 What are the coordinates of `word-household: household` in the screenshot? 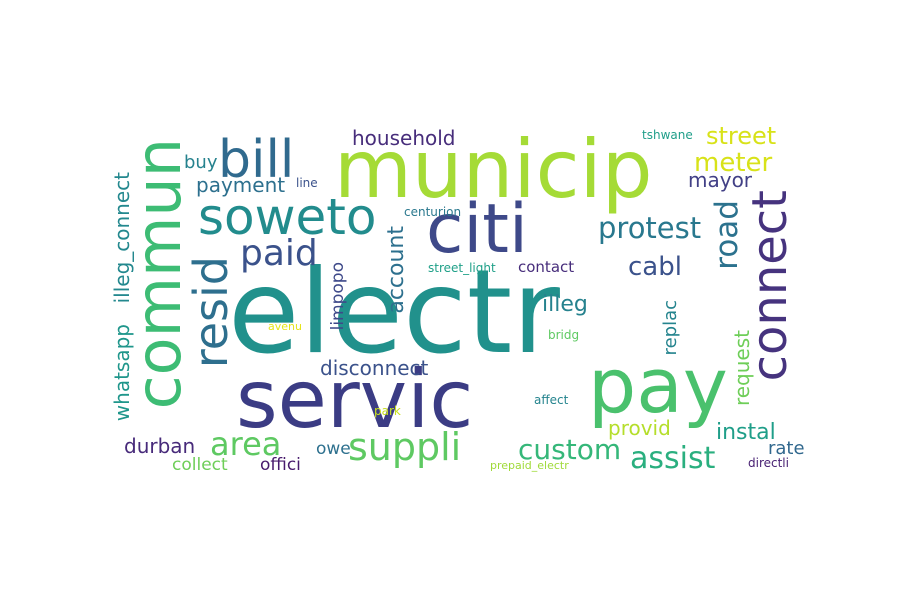 It's located at (404, 138).